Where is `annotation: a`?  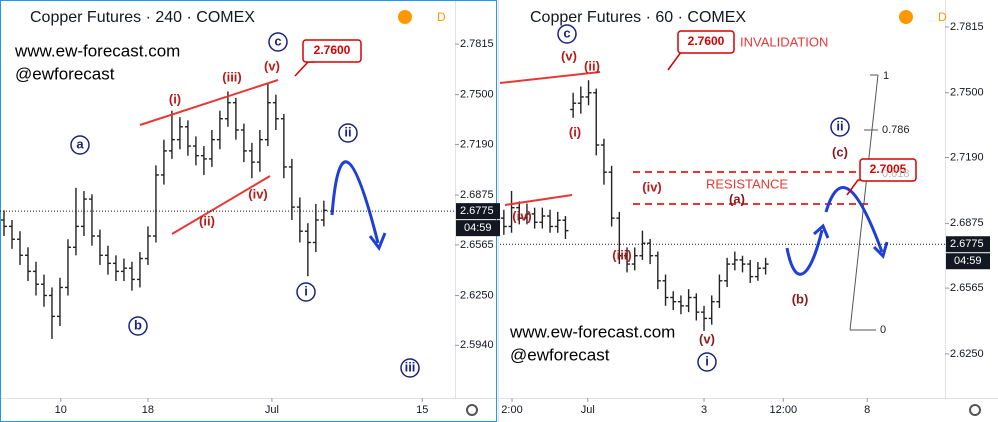 annotation: a is located at coordinates (80, 143).